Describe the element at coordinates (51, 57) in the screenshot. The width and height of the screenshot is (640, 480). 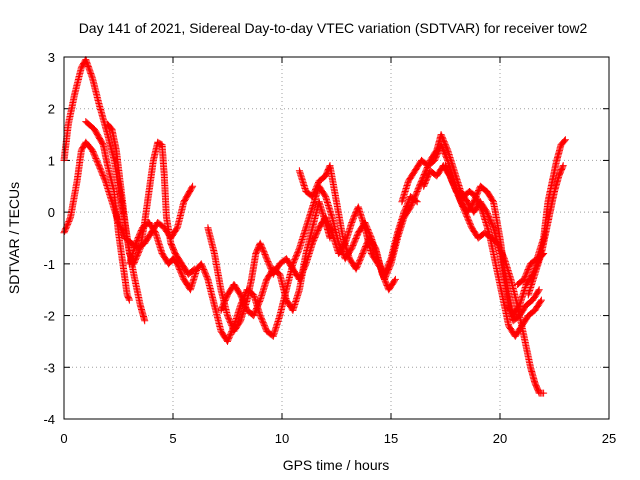
I see `y-tick-label: 3` at that location.